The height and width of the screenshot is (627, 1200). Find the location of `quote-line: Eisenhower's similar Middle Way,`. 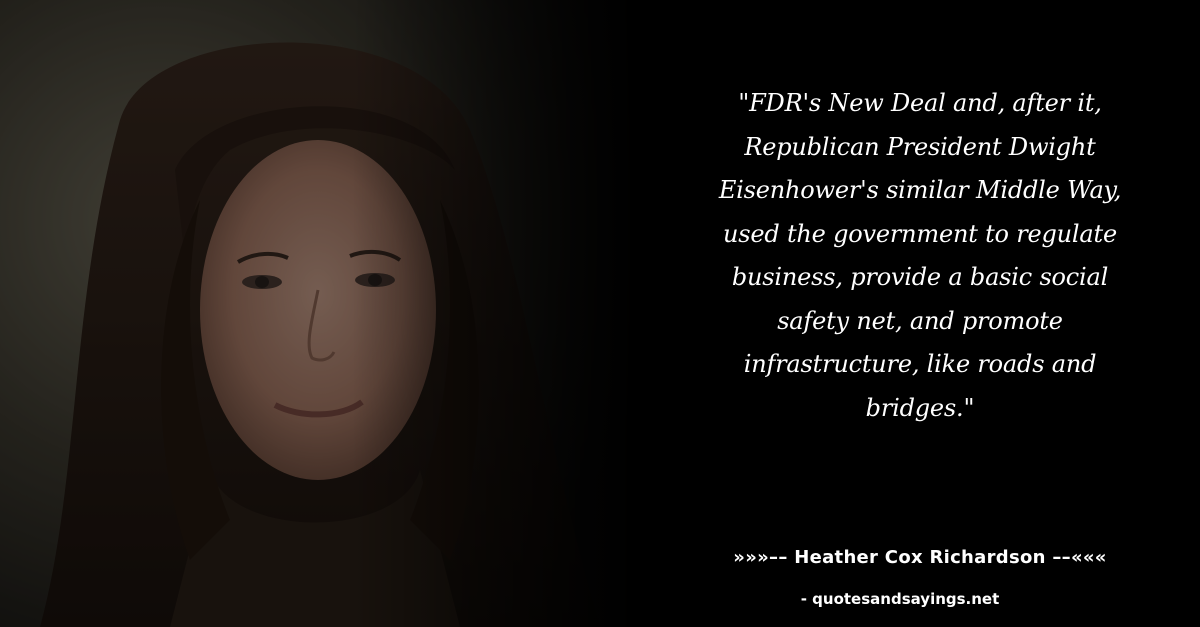

quote-line: Eisenhower's similar Middle Way, is located at coordinates (920, 190).